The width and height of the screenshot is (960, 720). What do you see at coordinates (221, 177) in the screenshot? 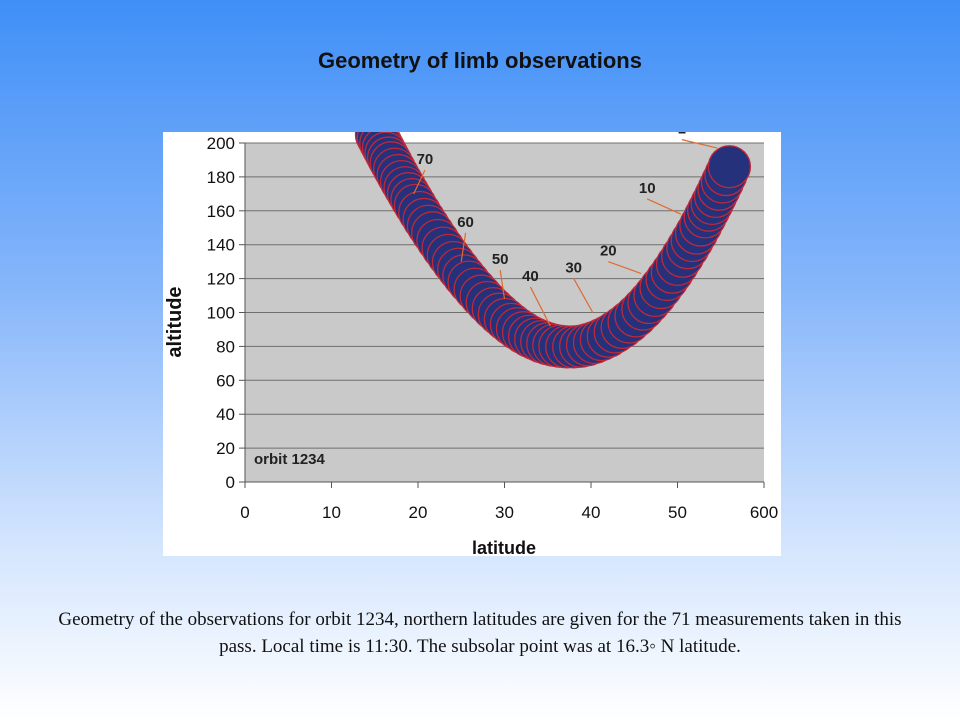
I see `y-tick-label: 180` at bounding box center [221, 177].